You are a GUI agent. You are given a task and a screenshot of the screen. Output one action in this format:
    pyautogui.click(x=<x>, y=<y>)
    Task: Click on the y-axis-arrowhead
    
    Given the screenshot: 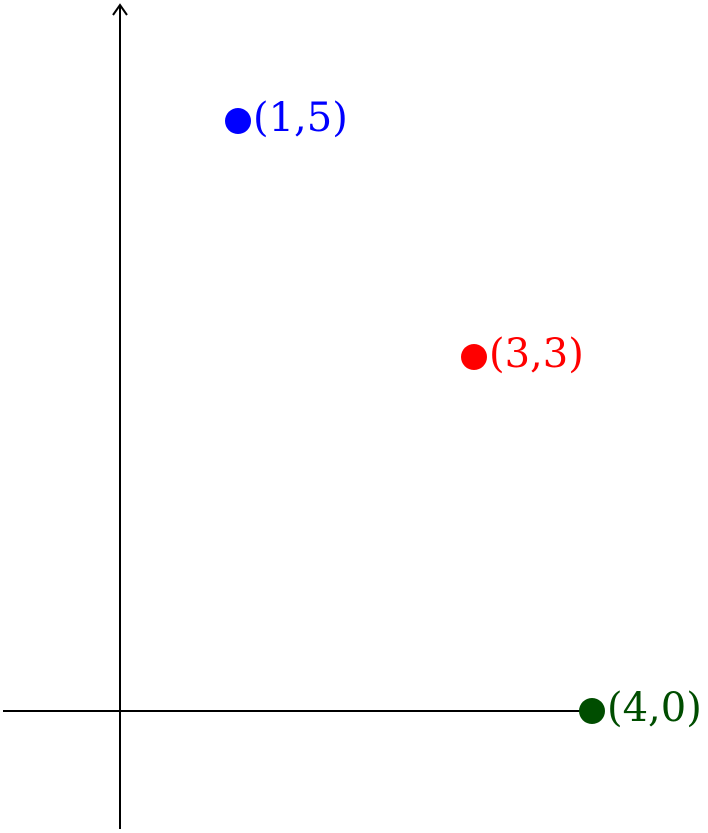 What is the action you would take?
    pyautogui.click(x=120, y=9)
    